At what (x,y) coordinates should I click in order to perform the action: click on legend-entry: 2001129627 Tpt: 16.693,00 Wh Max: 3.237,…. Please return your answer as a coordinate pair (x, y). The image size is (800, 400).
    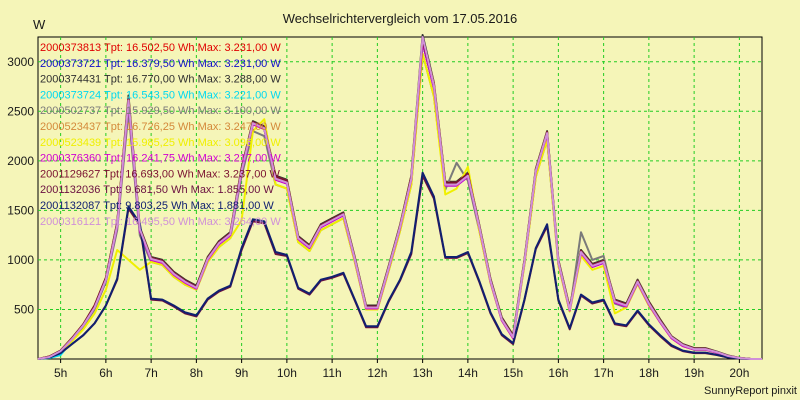
    Looking at the image, I should click on (160, 174).